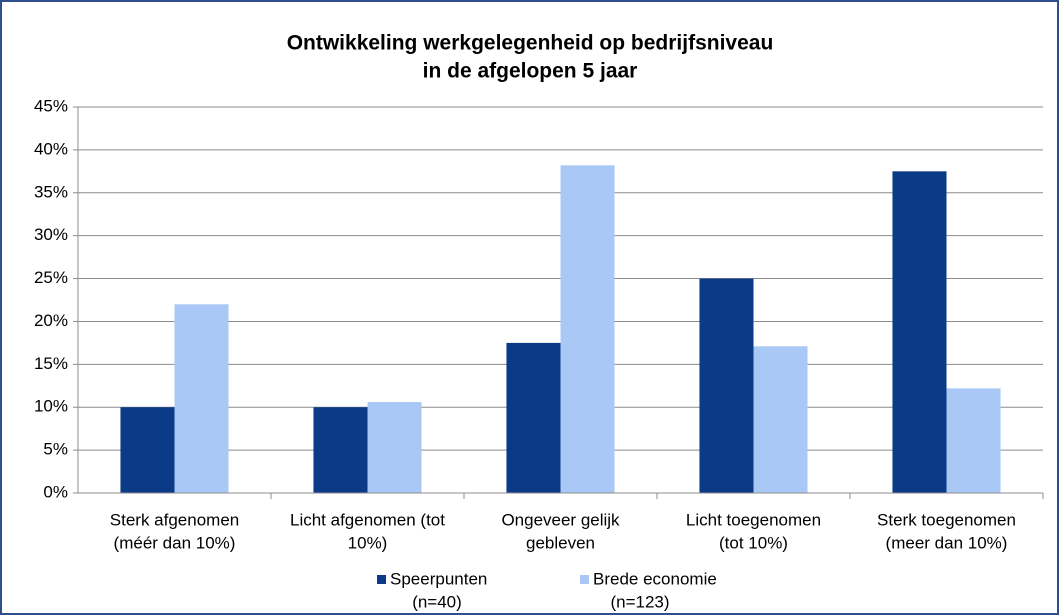 This screenshot has width=1059, height=615. I want to click on y-tick-label: 30%, so click(51, 234).